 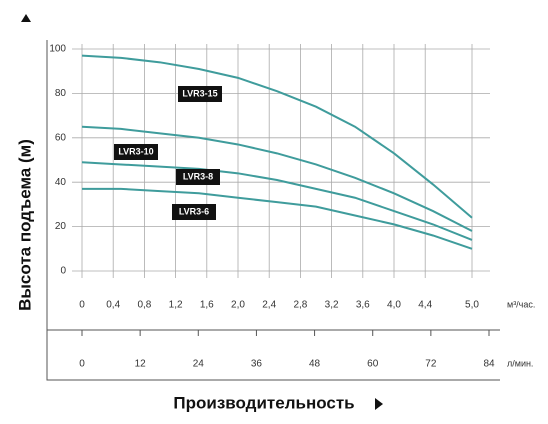 I want to click on series-label: LVR3-10, so click(x=135, y=151).